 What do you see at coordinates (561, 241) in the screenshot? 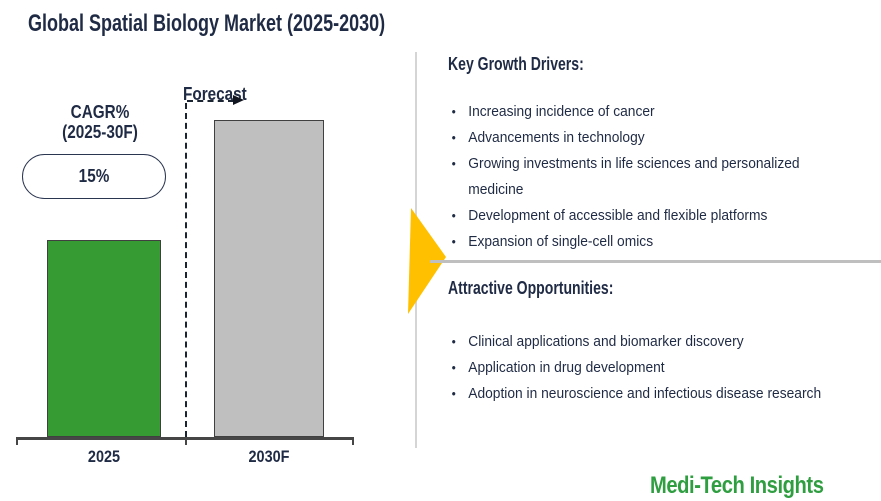
I see `bullet-text: Expansion of single-cell omics` at bounding box center [561, 241].